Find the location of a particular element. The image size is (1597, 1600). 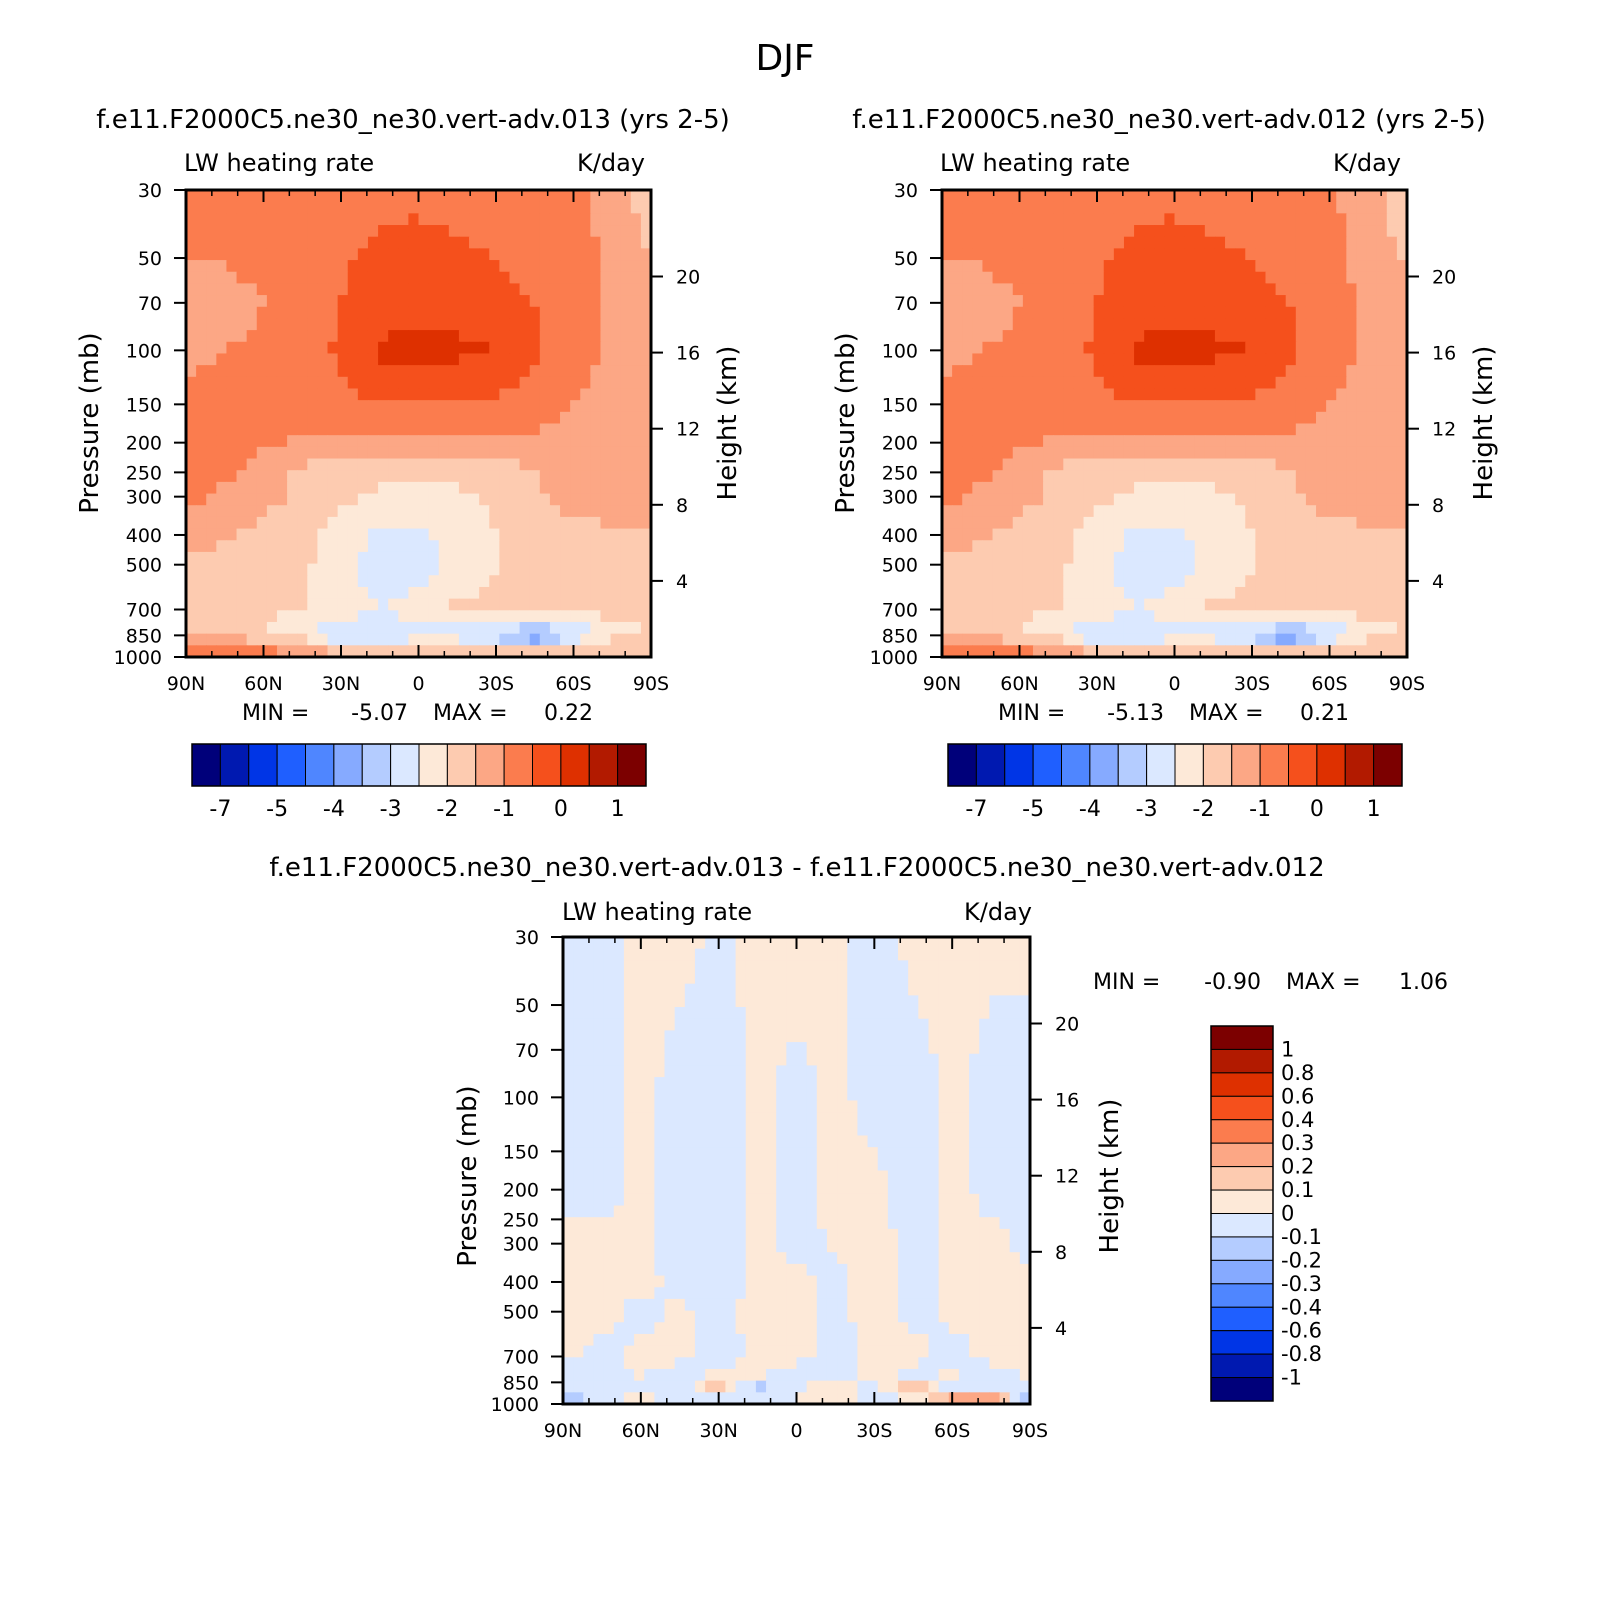

y-tick-label: 250 is located at coordinates (144, 473).